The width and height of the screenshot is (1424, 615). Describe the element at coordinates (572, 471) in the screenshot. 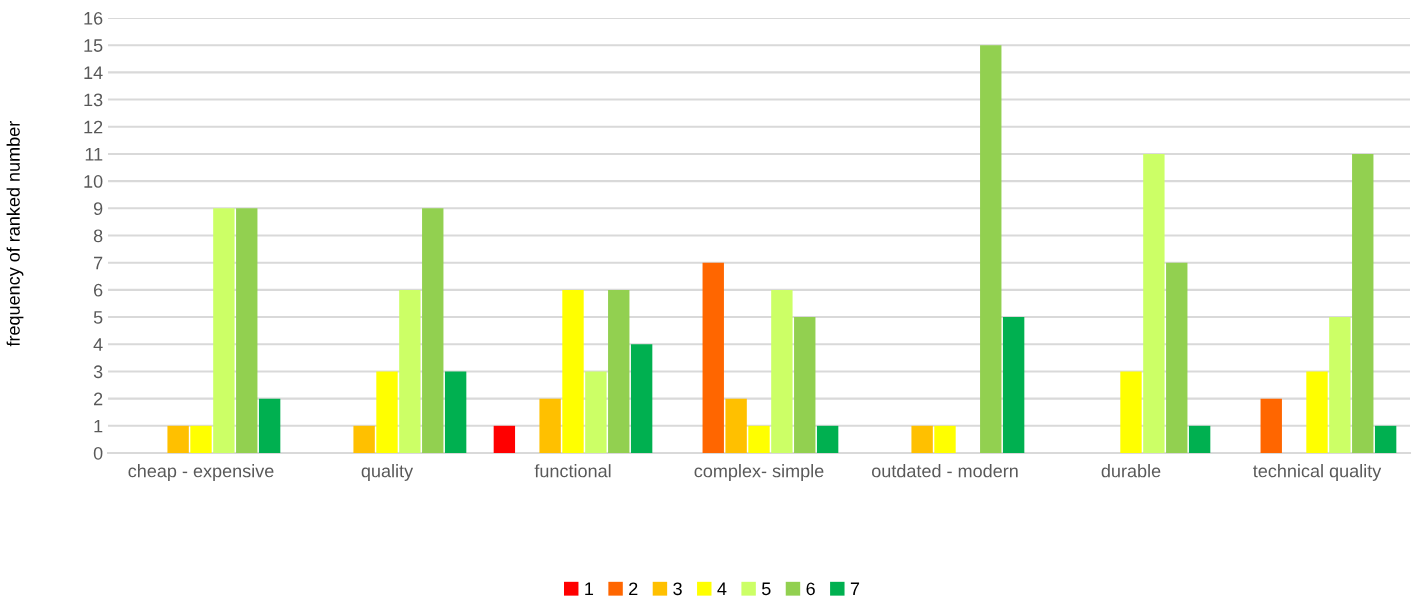

I see `x-tick-label: functional` at that location.